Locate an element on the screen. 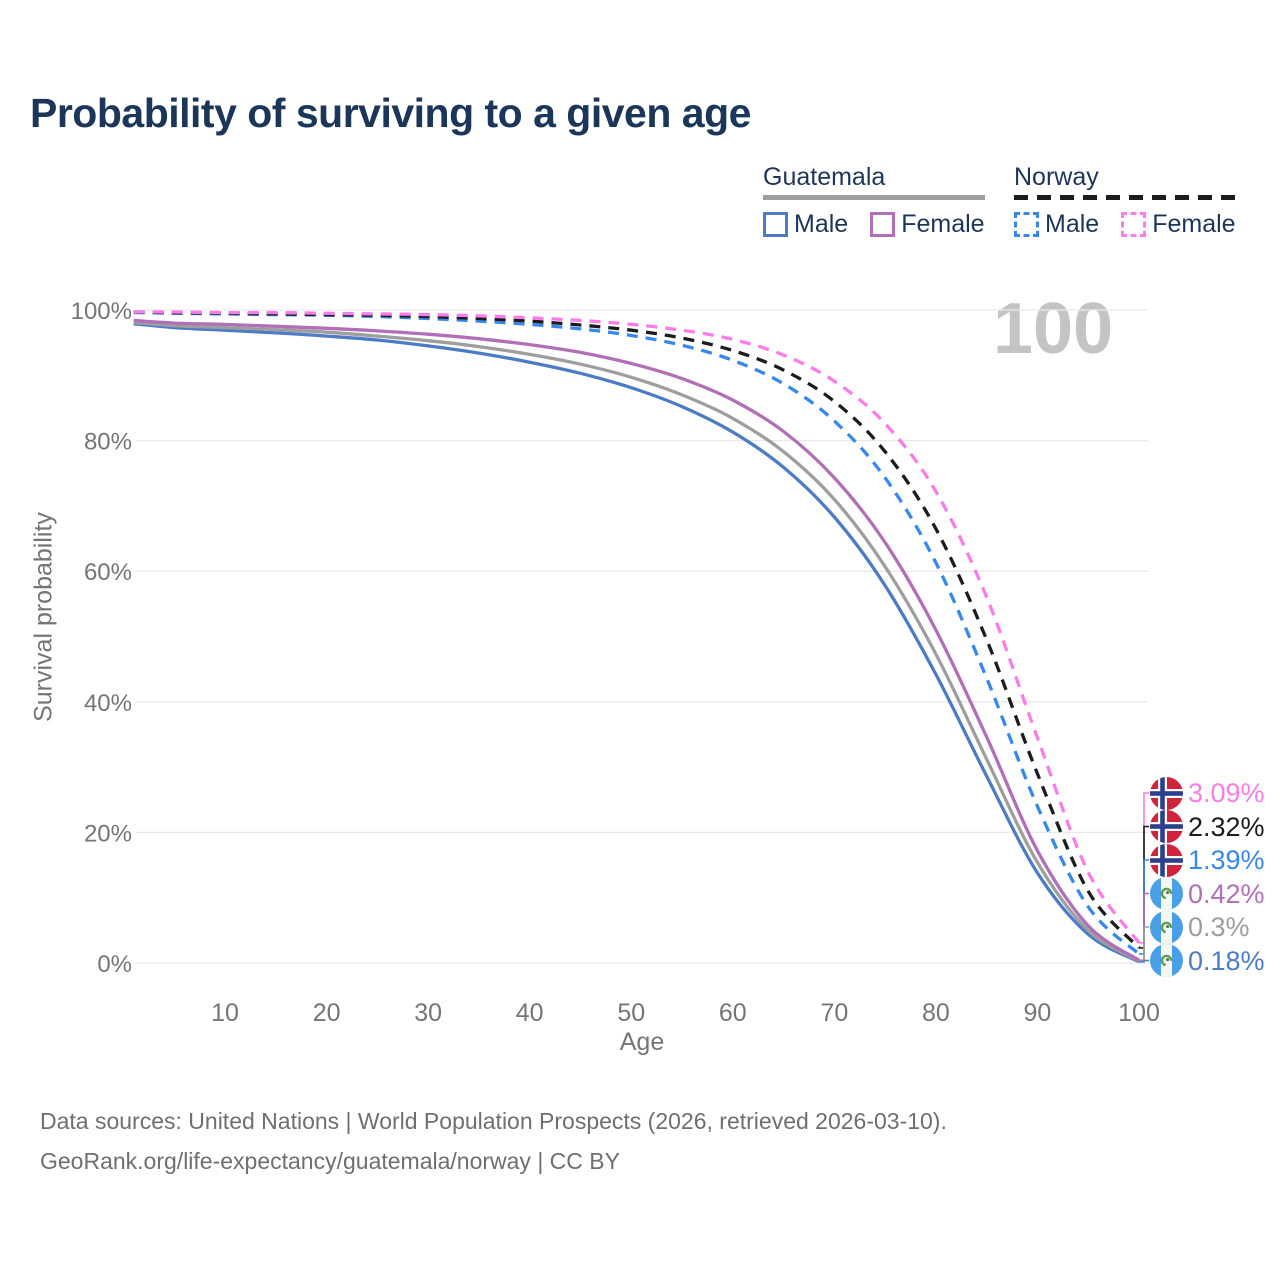  y-tick-label: 100% is located at coordinates (101, 311).